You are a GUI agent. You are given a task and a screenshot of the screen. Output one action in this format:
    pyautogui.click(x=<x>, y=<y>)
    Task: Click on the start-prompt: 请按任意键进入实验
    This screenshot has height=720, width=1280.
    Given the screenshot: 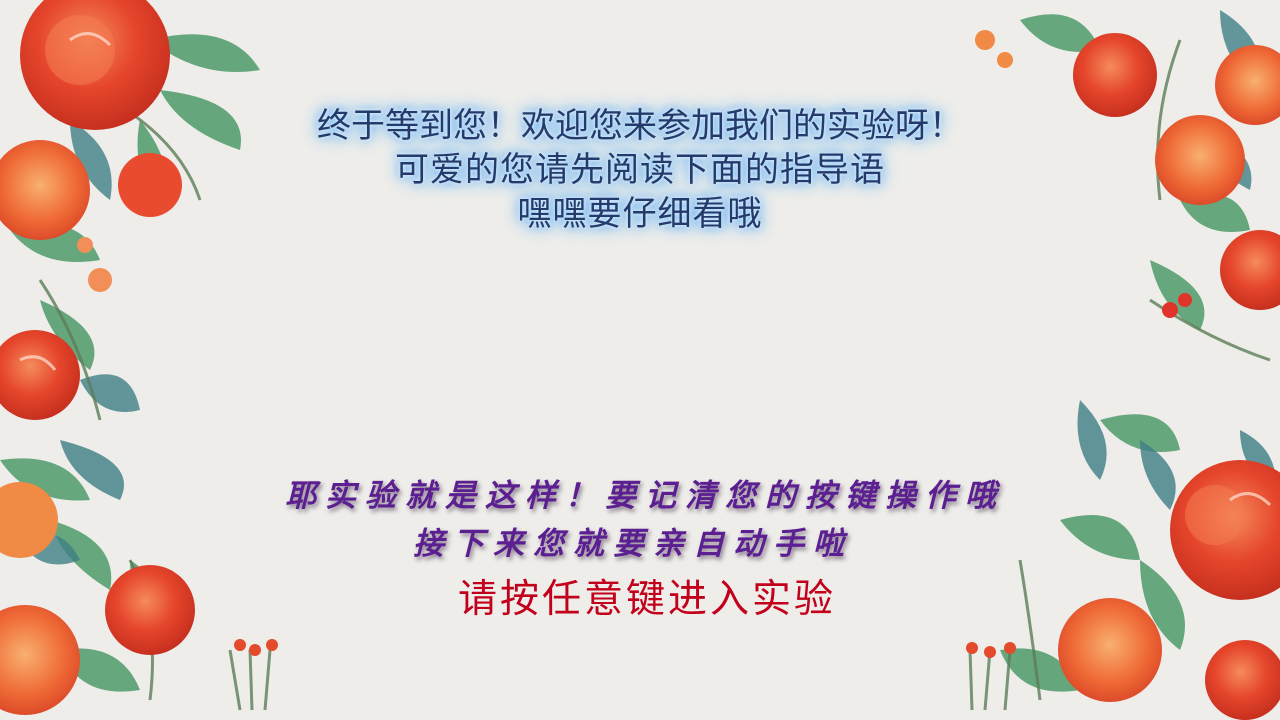 What is the action you would take?
    pyautogui.click(x=640, y=600)
    